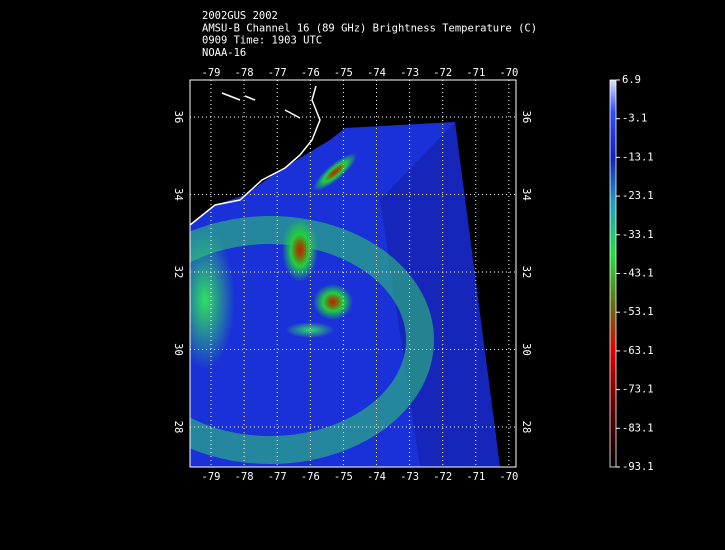 The image size is (725, 550). What do you see at coordinates (255, 155) in the screenshot?
I see `coastline` at bounding box center [255, 155].